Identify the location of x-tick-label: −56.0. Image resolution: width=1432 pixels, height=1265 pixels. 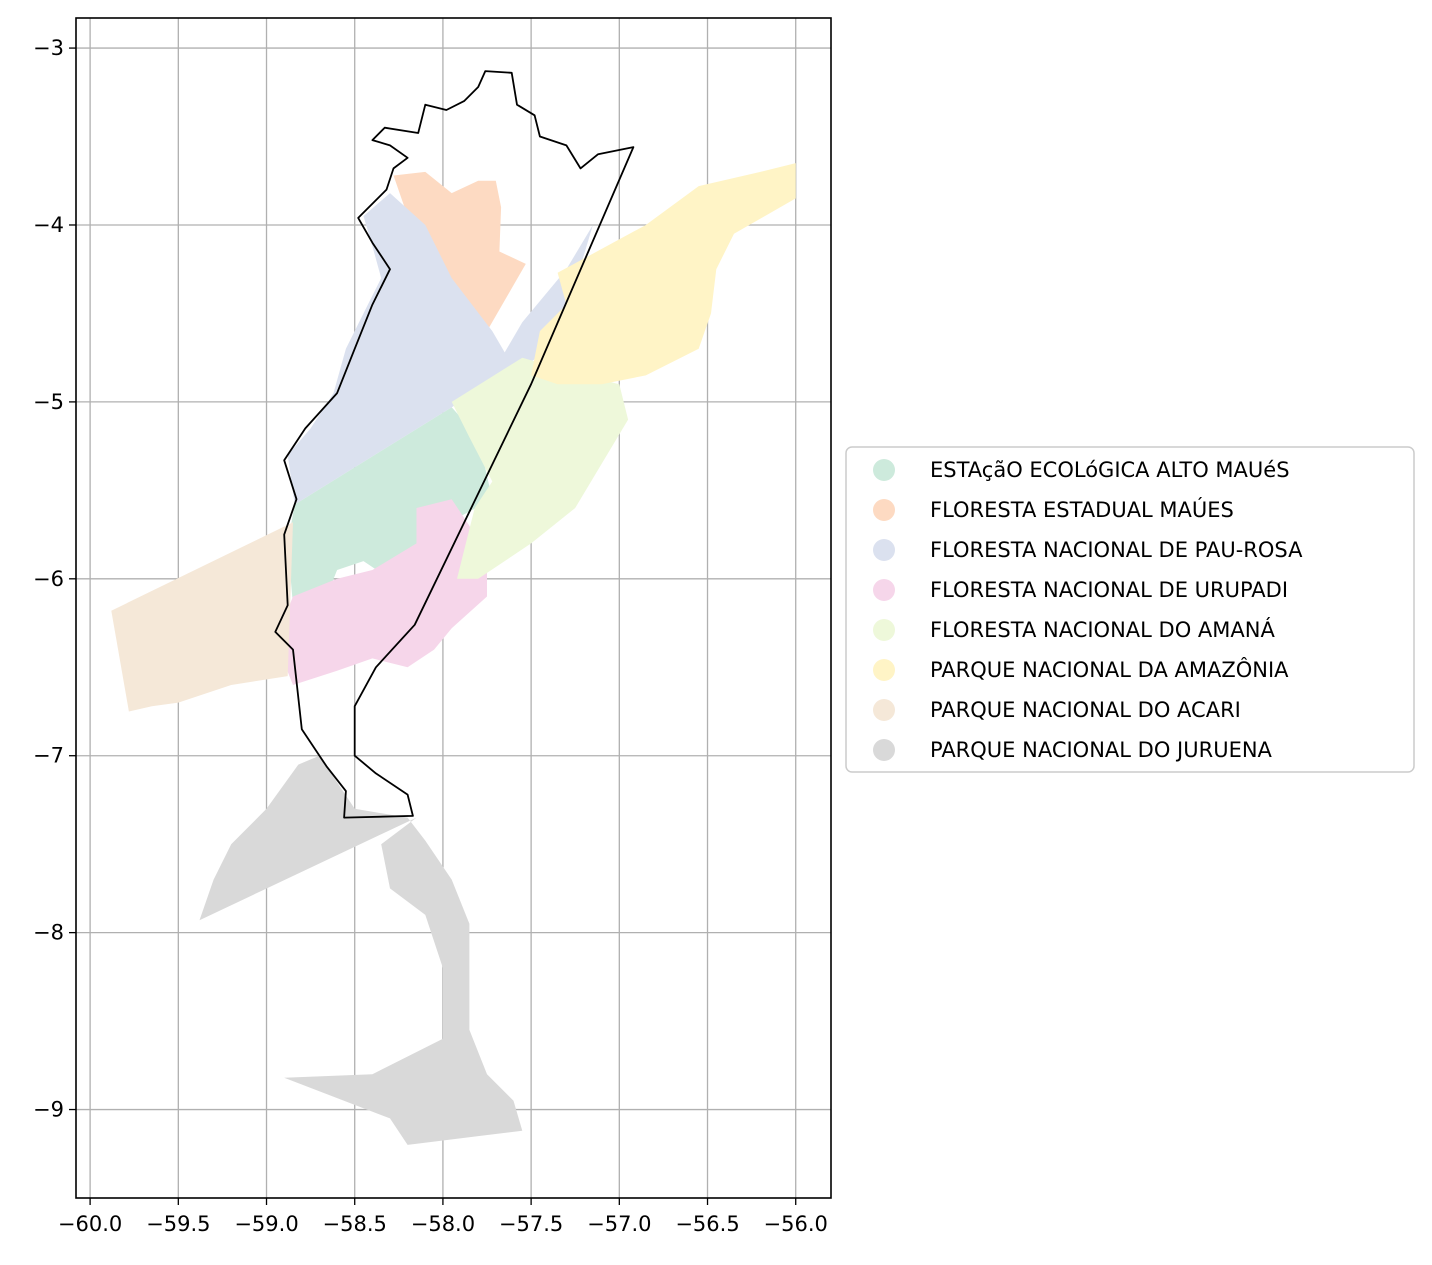
(796, 1224).